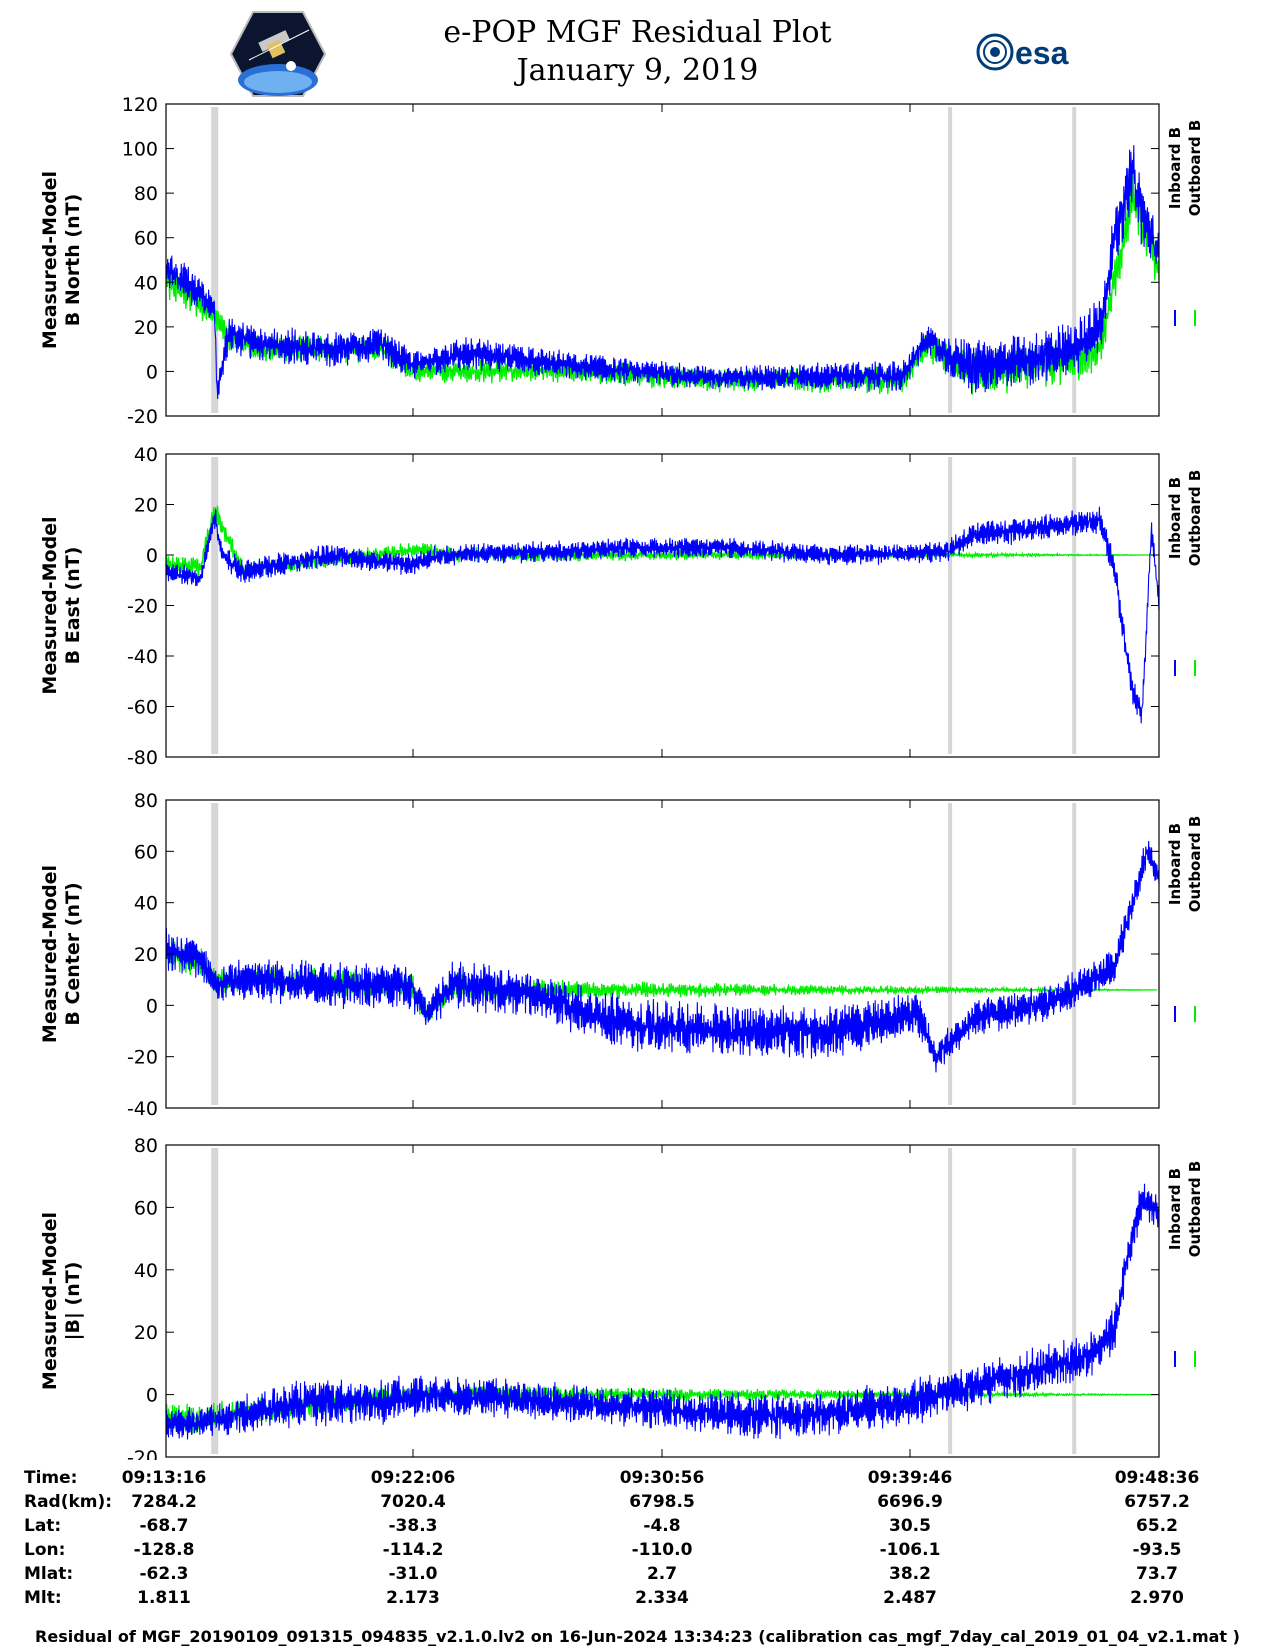 The width and height of the screenshot is (1275, 1650). Describe the element at coordinates (662, 1598) in the screenshot. I see `ephemeris-value: 2.334` at that location.